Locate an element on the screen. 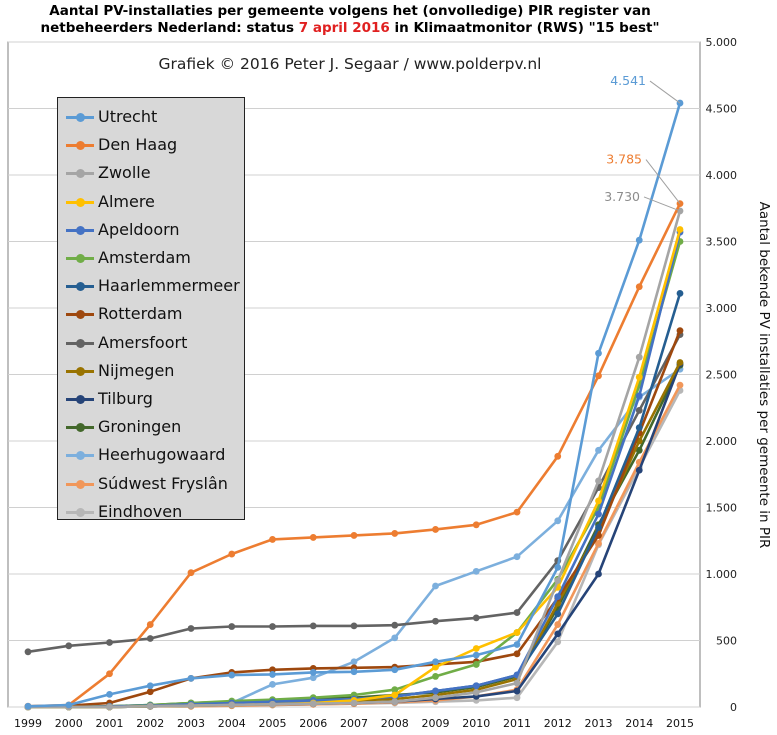 The image size is (777, 735). legend-item: Den Haag is located at coordinates (151, 146).